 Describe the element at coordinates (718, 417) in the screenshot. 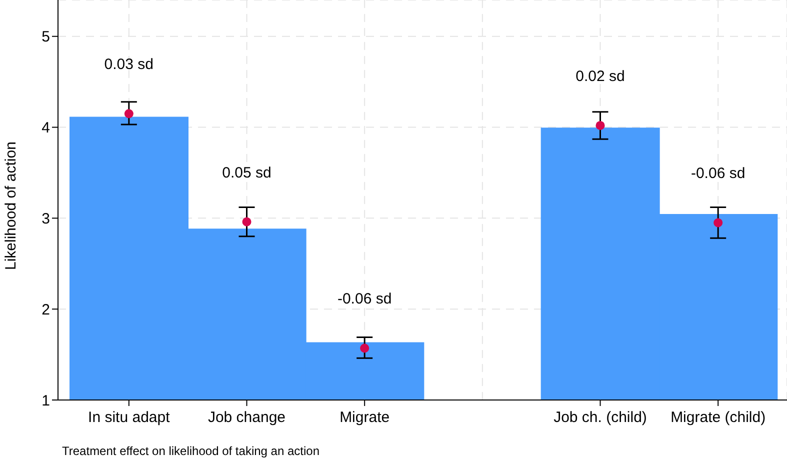

I see `x-tick-label: Migrate (child)` at that location.